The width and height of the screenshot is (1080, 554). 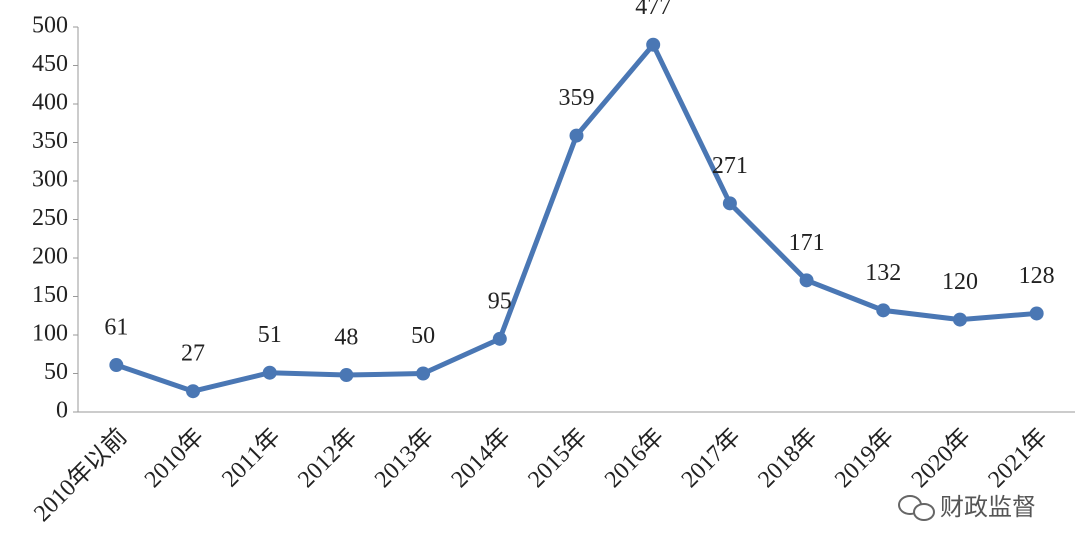 What do you see at coordinates (50, 141) in the screenshot?
I see `y-tick-label: 350` at bounding box center [50, 141].